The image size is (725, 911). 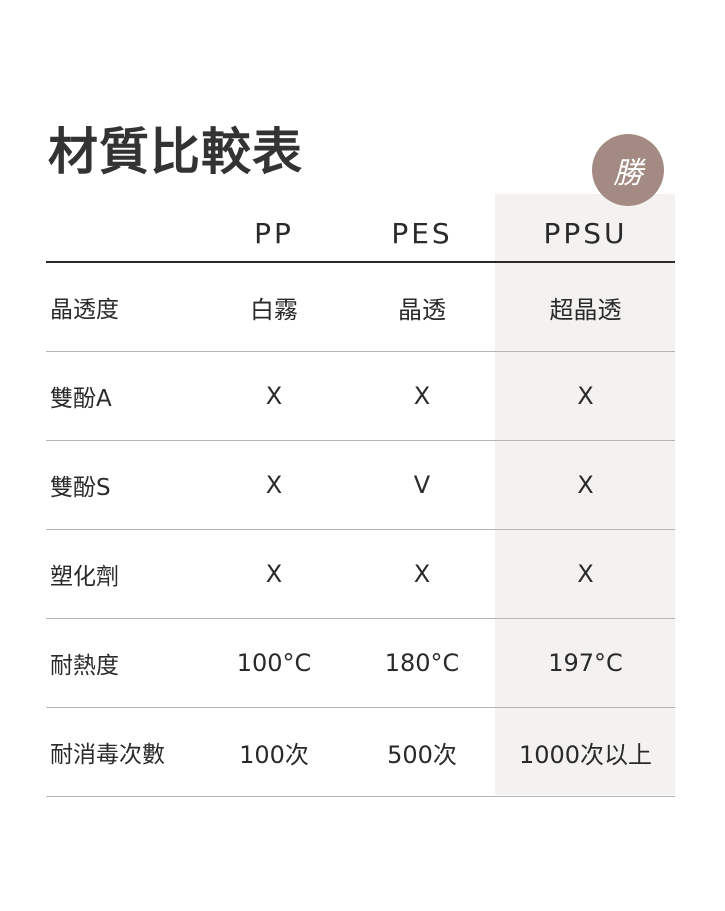 What do you see at coordinates (360, 485) in the screenshot?
I see `table-row: 雙酚S X V X` at bounding box center [360, 485].